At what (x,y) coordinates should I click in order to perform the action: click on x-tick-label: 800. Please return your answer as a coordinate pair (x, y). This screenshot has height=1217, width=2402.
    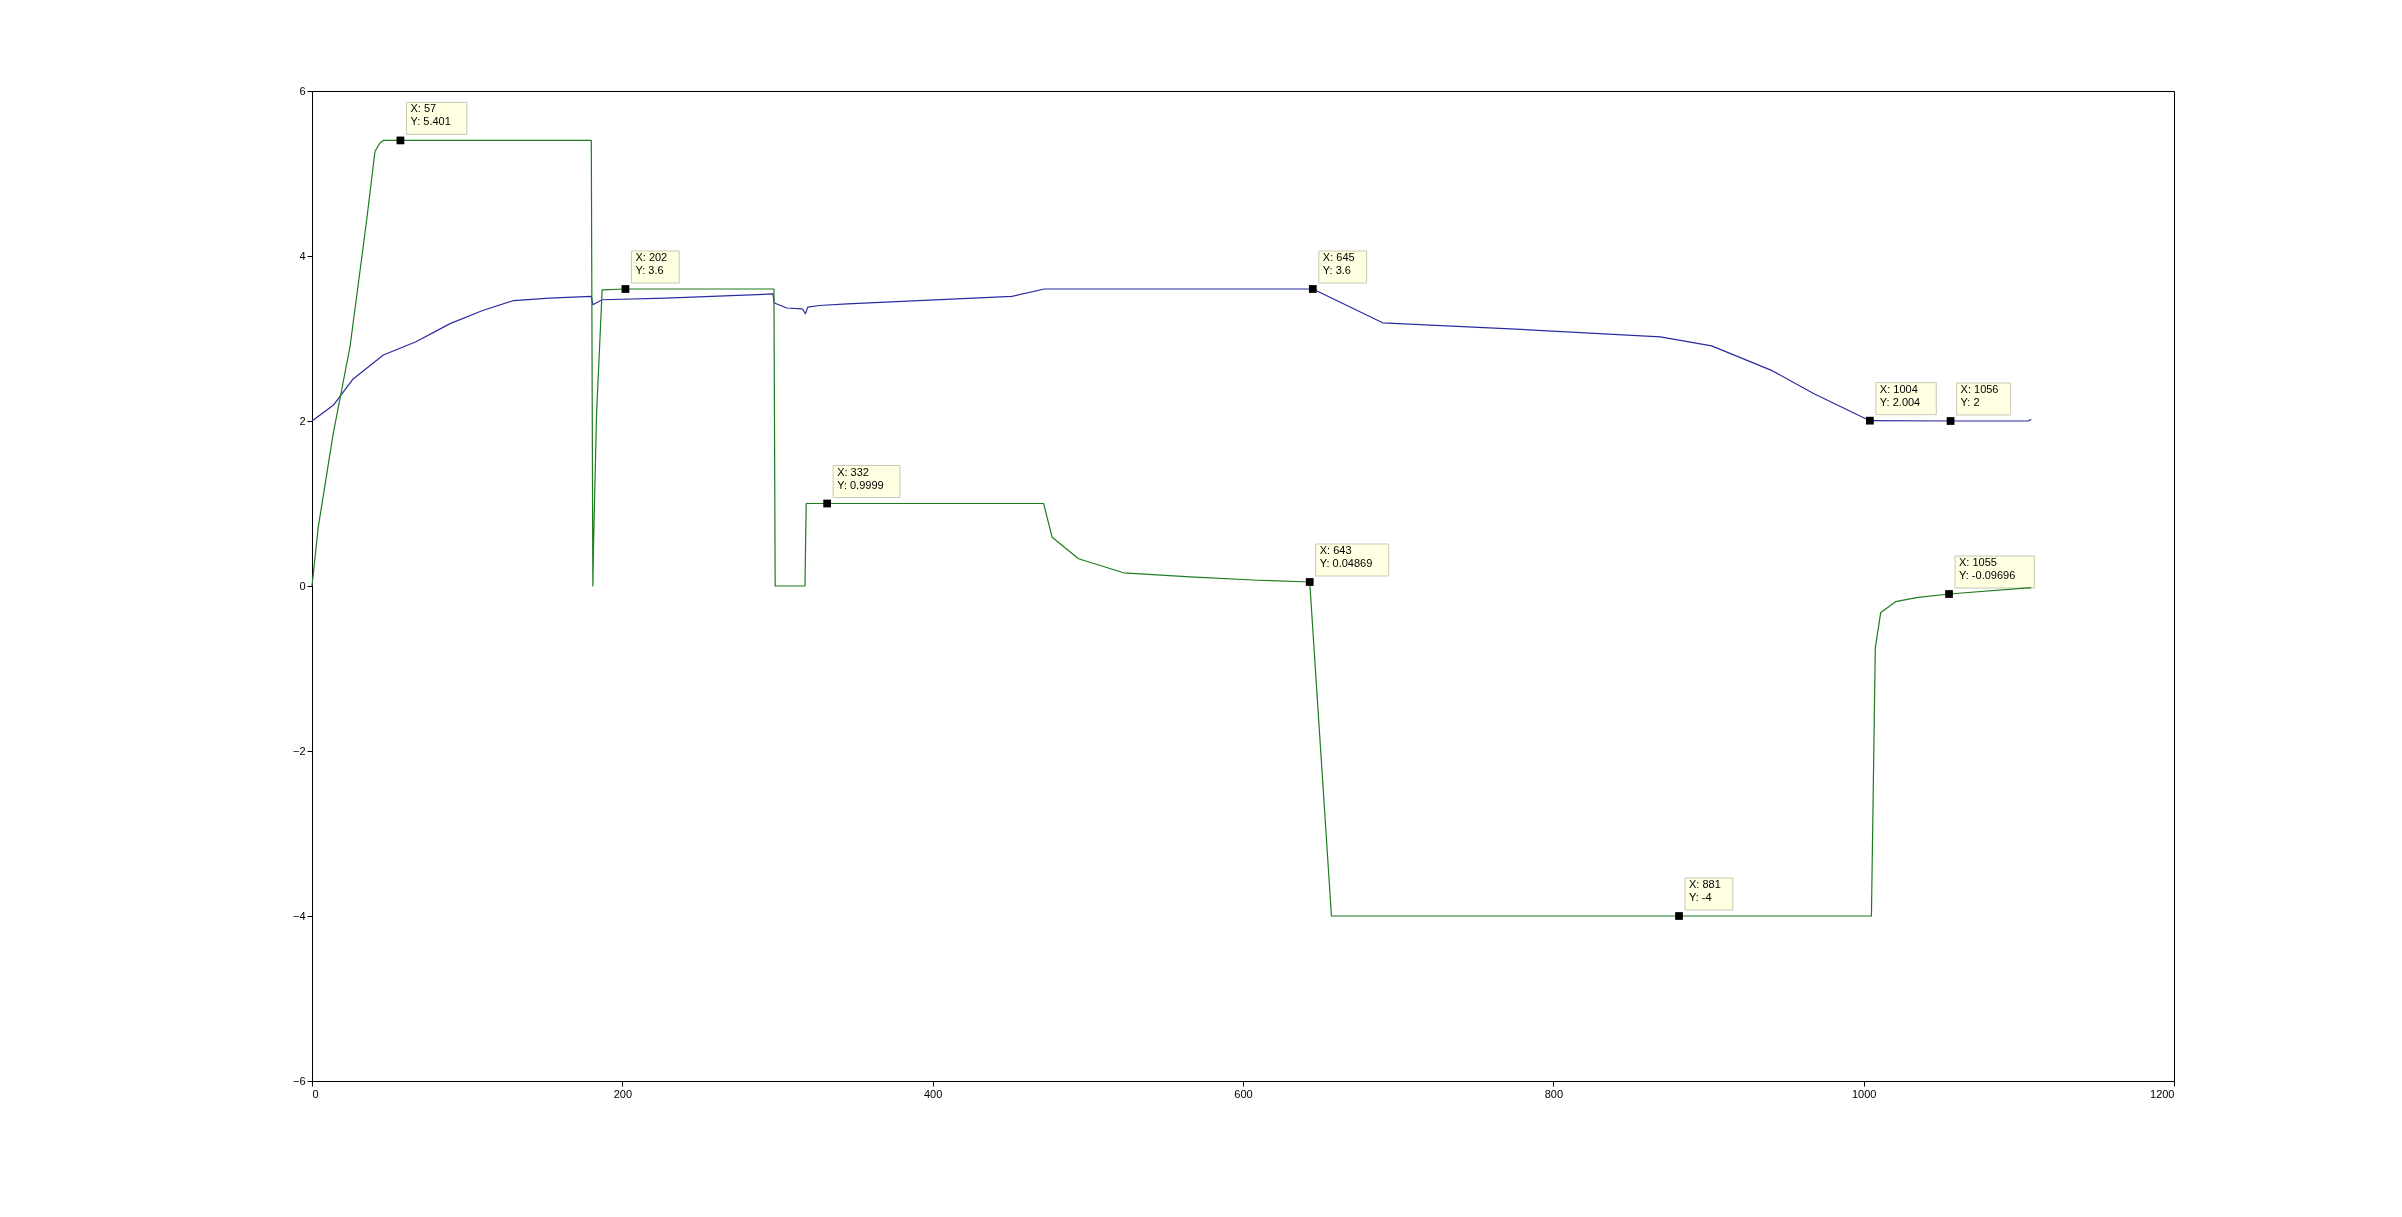
    Looking at the image, I should click on (1554, 1093).